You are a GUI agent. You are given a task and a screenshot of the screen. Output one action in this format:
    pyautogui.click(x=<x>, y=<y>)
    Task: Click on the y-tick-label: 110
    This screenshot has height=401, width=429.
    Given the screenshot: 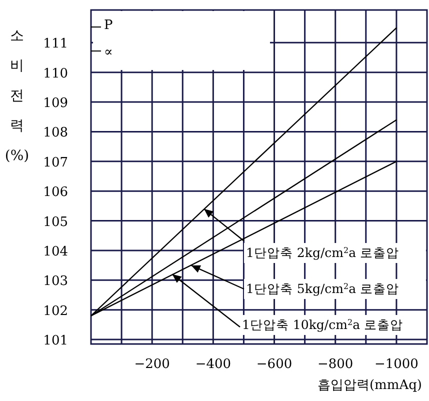 What is the action you would take?
    pyautogui.click(x=55, y=74)
    